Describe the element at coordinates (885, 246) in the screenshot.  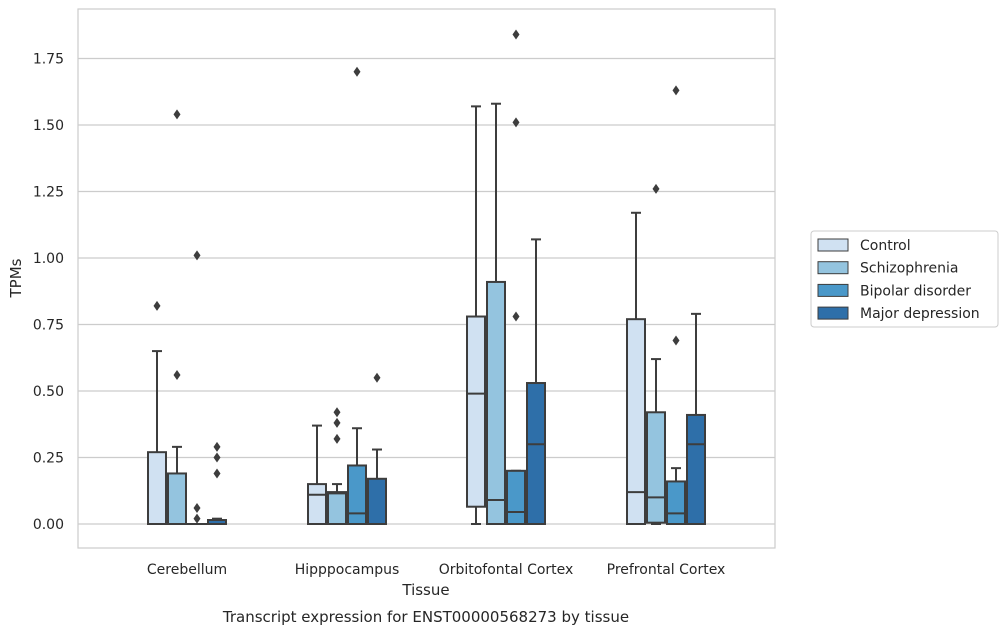
I see `legend-label: Control` at that location.